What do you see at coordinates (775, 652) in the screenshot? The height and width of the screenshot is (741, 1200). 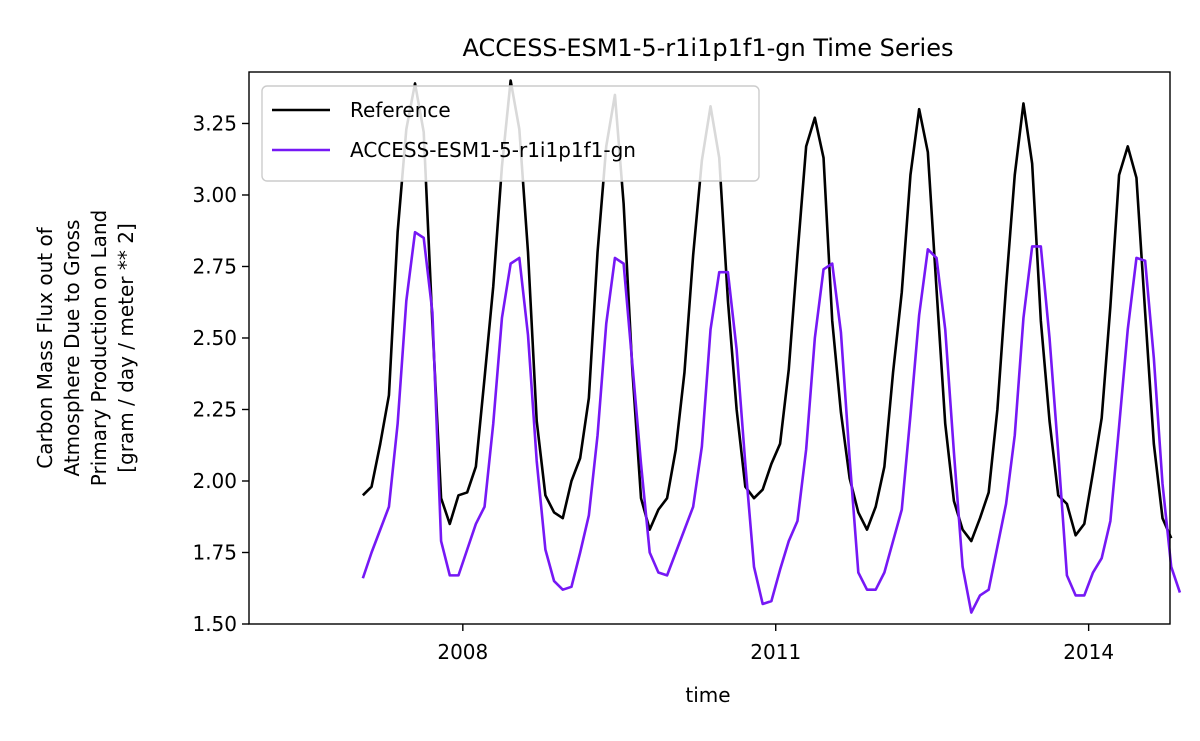 I see `x-tick-label: 2011` at bounding box center [775, 652].